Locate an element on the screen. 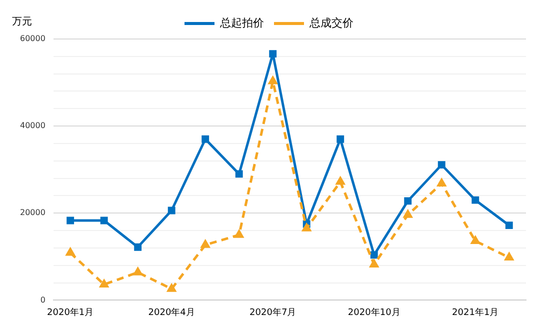  x-tick-label: 2020年10月 is located at coordinates (374, 312).